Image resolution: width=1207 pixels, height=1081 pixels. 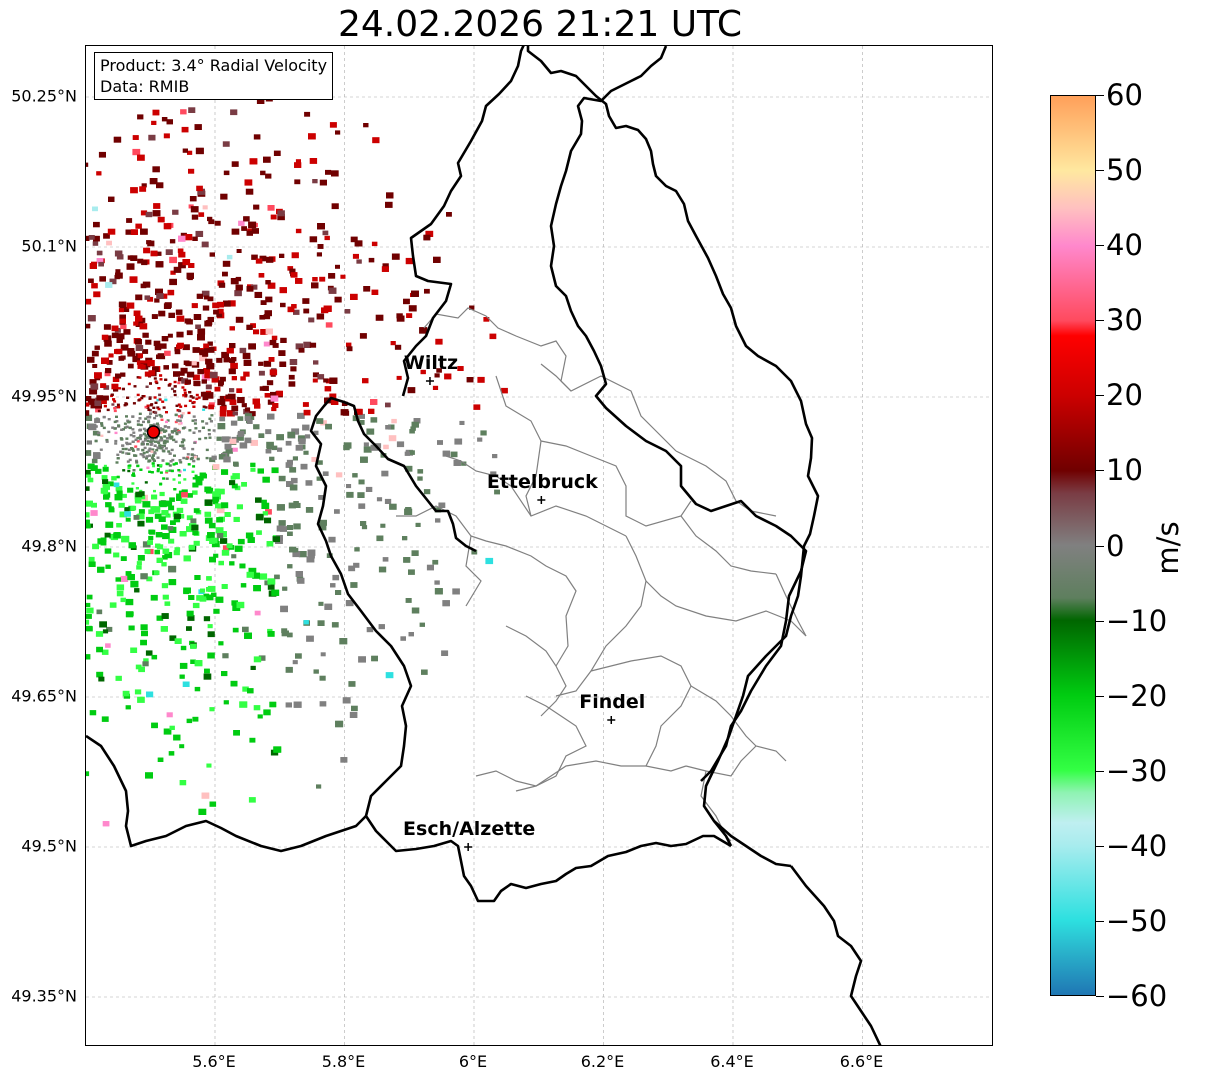 What do you see at coordinates (44, 696) in the screenshot?
I see `latitude-label: 49.65°N` at bounding box center [44, 696].